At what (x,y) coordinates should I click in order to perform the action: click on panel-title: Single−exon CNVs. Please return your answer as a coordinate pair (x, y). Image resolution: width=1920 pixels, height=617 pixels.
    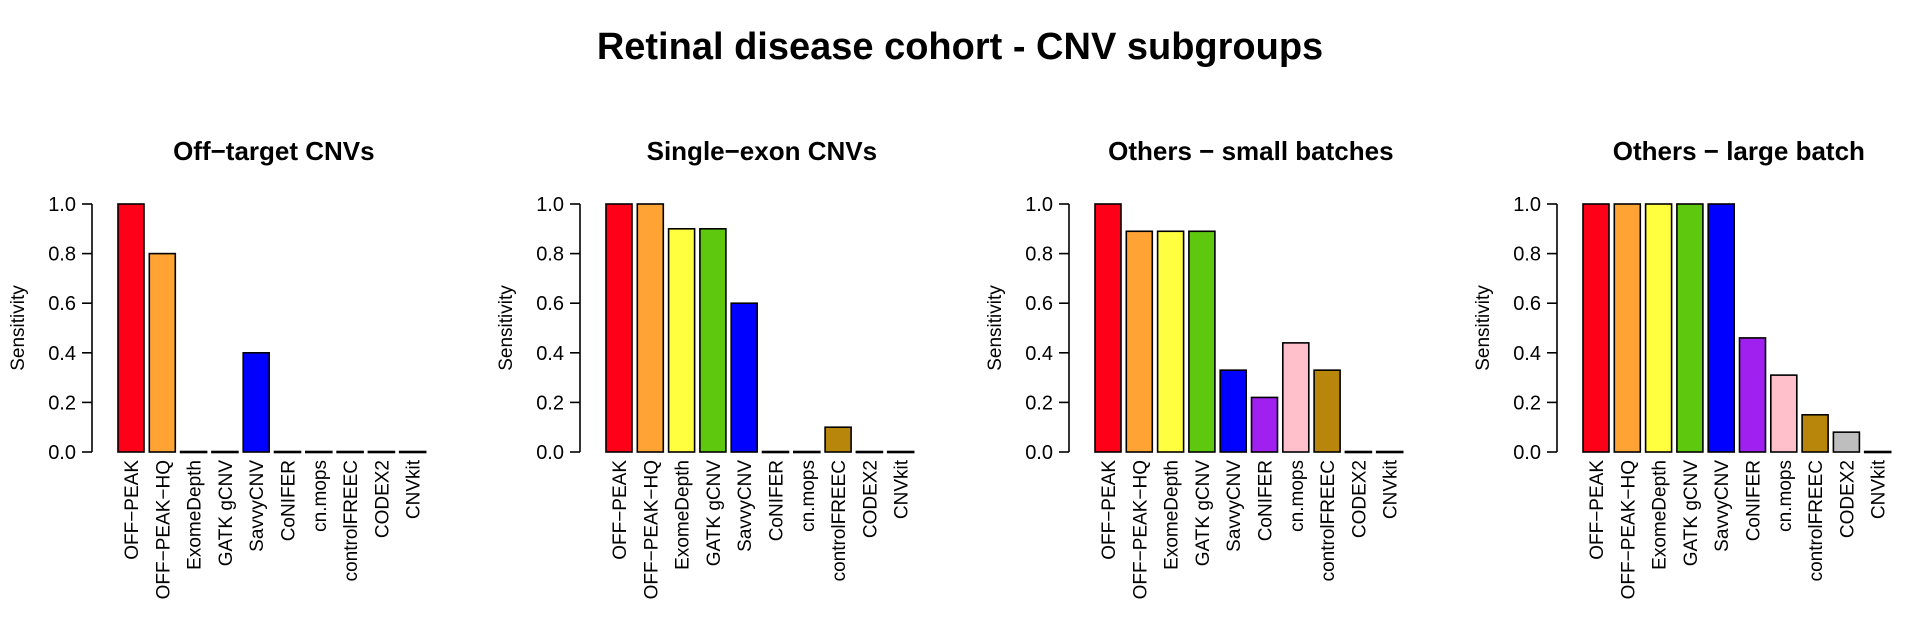
    Looking at the image, I should click on (762, 151).